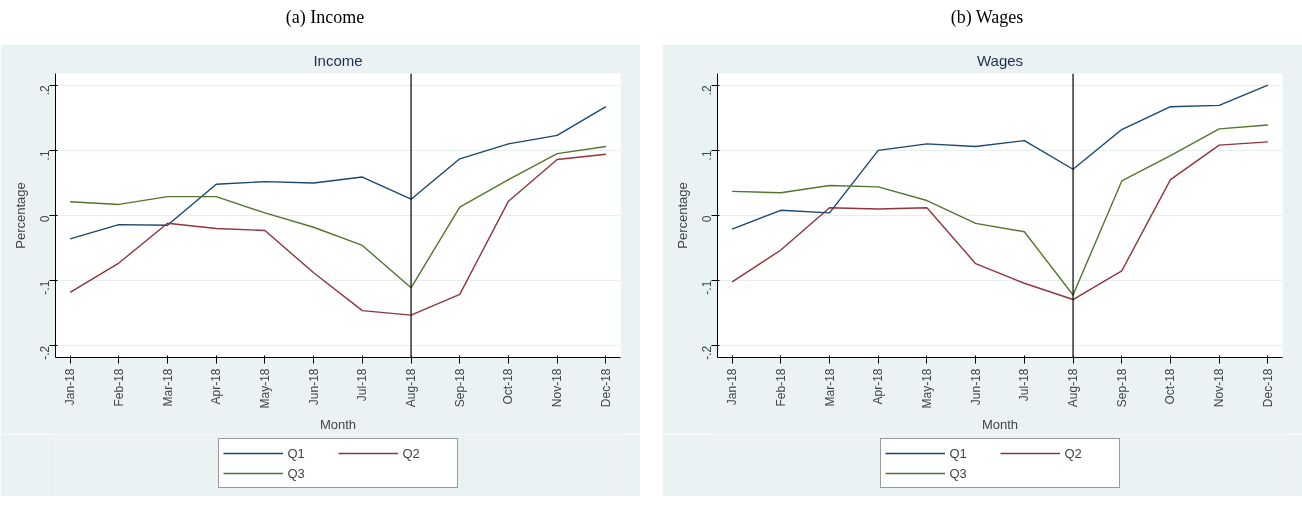  I want to click on text: (b) Wages, so click(987, 17).